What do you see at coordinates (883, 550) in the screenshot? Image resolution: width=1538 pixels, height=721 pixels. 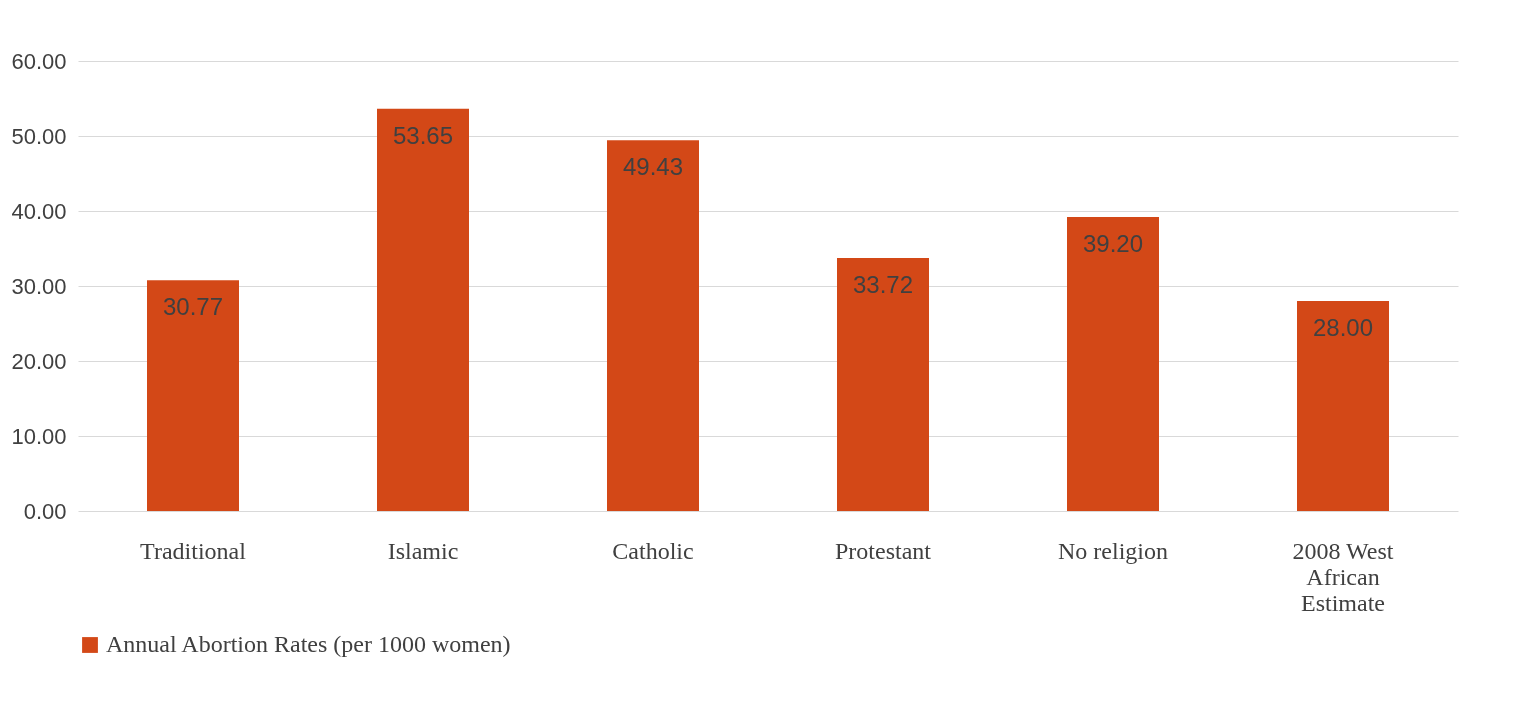 I see `x-tick-label: Protestant` at bounding box center [883, 550].